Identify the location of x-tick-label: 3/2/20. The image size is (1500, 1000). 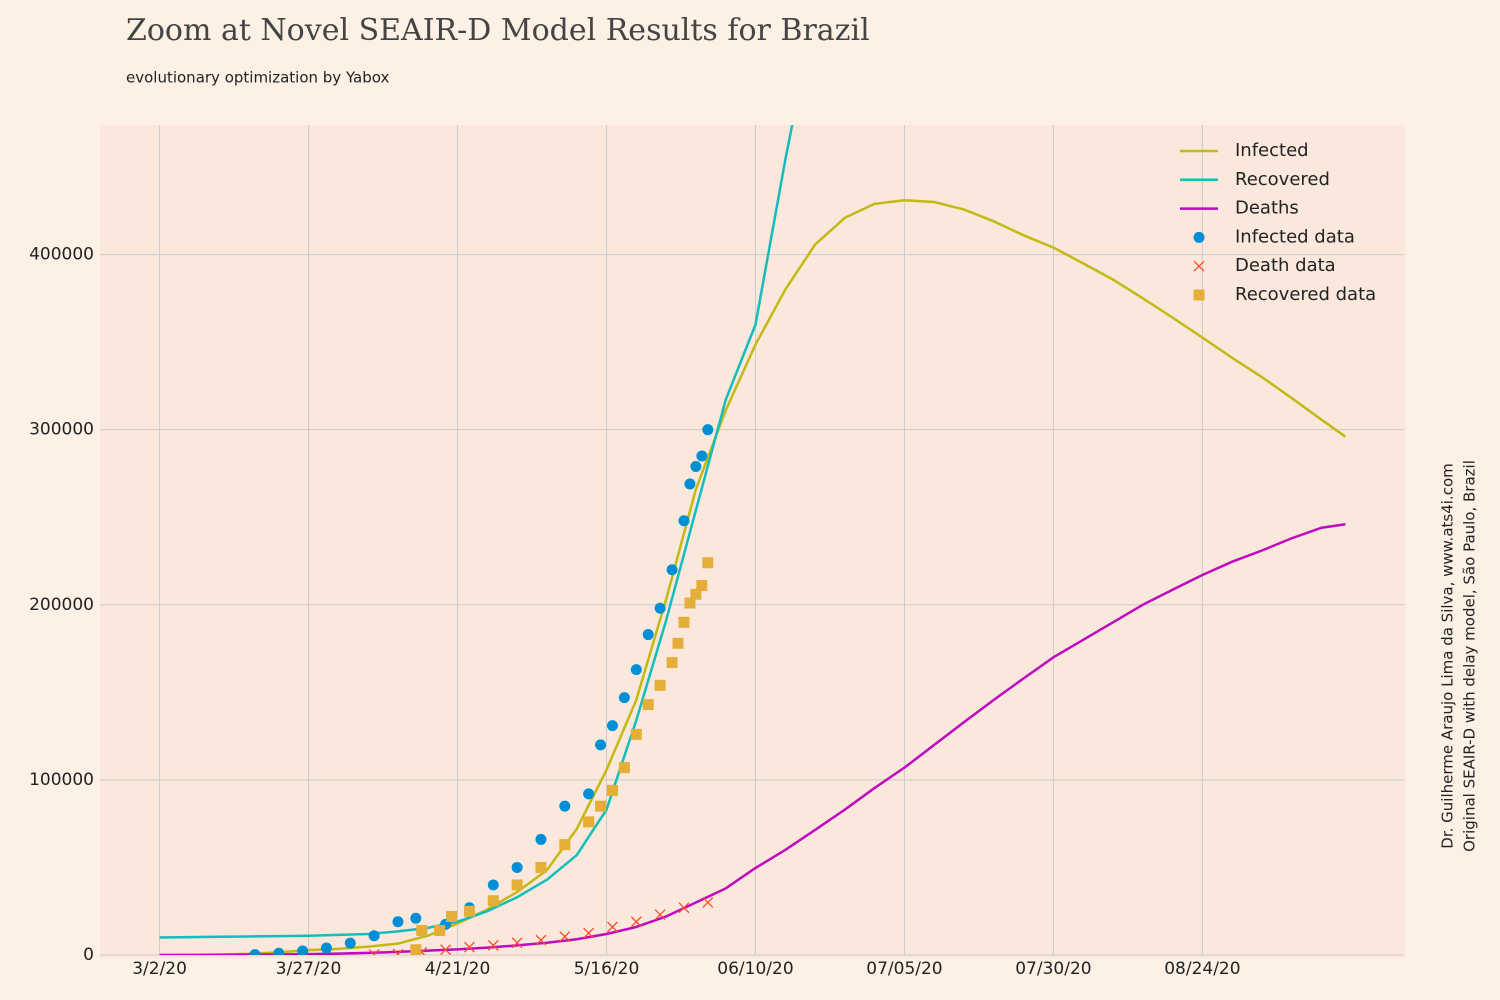
(159, 969).